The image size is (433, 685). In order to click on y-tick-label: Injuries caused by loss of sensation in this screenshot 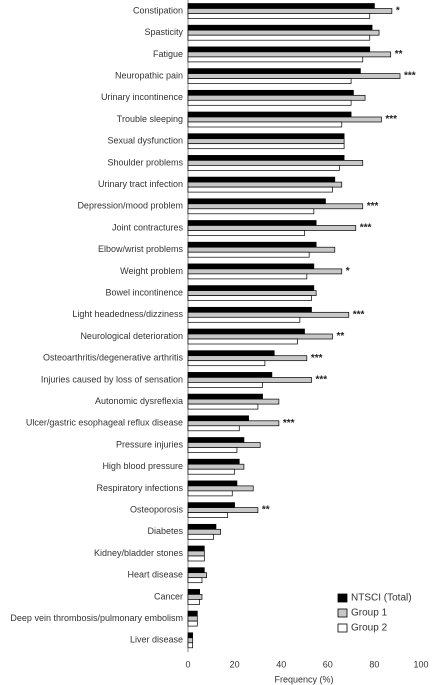, I will do `click(112, 379)`.